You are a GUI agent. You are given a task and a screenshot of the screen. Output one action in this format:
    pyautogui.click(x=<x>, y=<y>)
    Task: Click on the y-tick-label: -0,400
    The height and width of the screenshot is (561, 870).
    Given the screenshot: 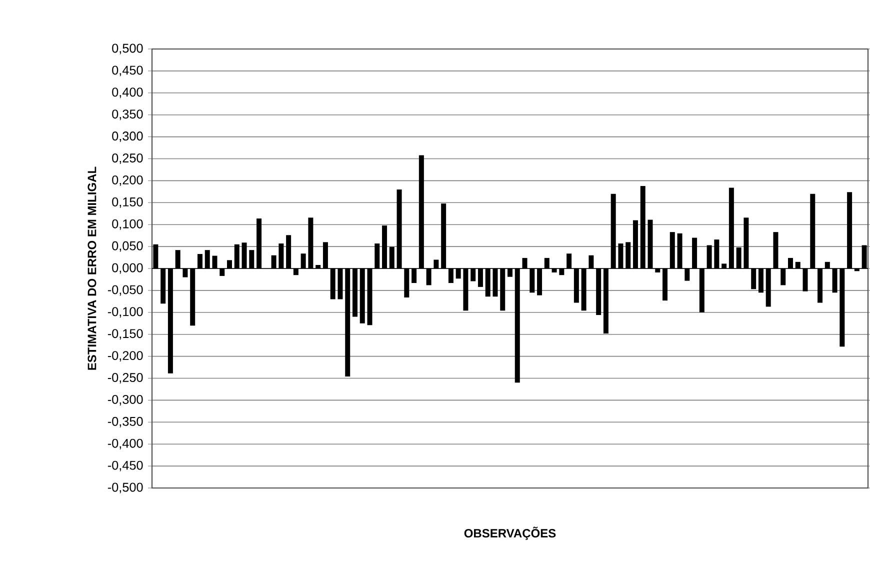 What is the action you would take?
    pyautogui.click(x=125, y=444)
    